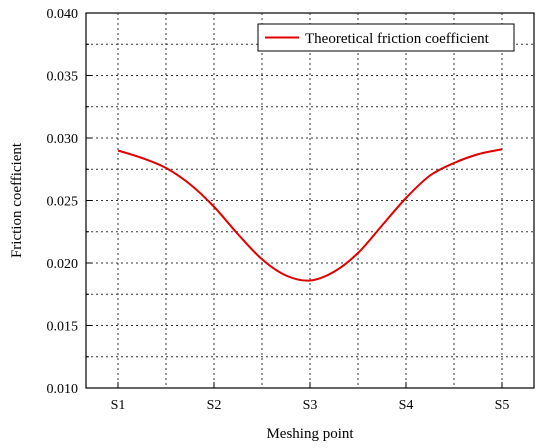 The width and height of the screenshot is (550, 448). I want to click on y-tick-label: 0.035, so click(63, 77).